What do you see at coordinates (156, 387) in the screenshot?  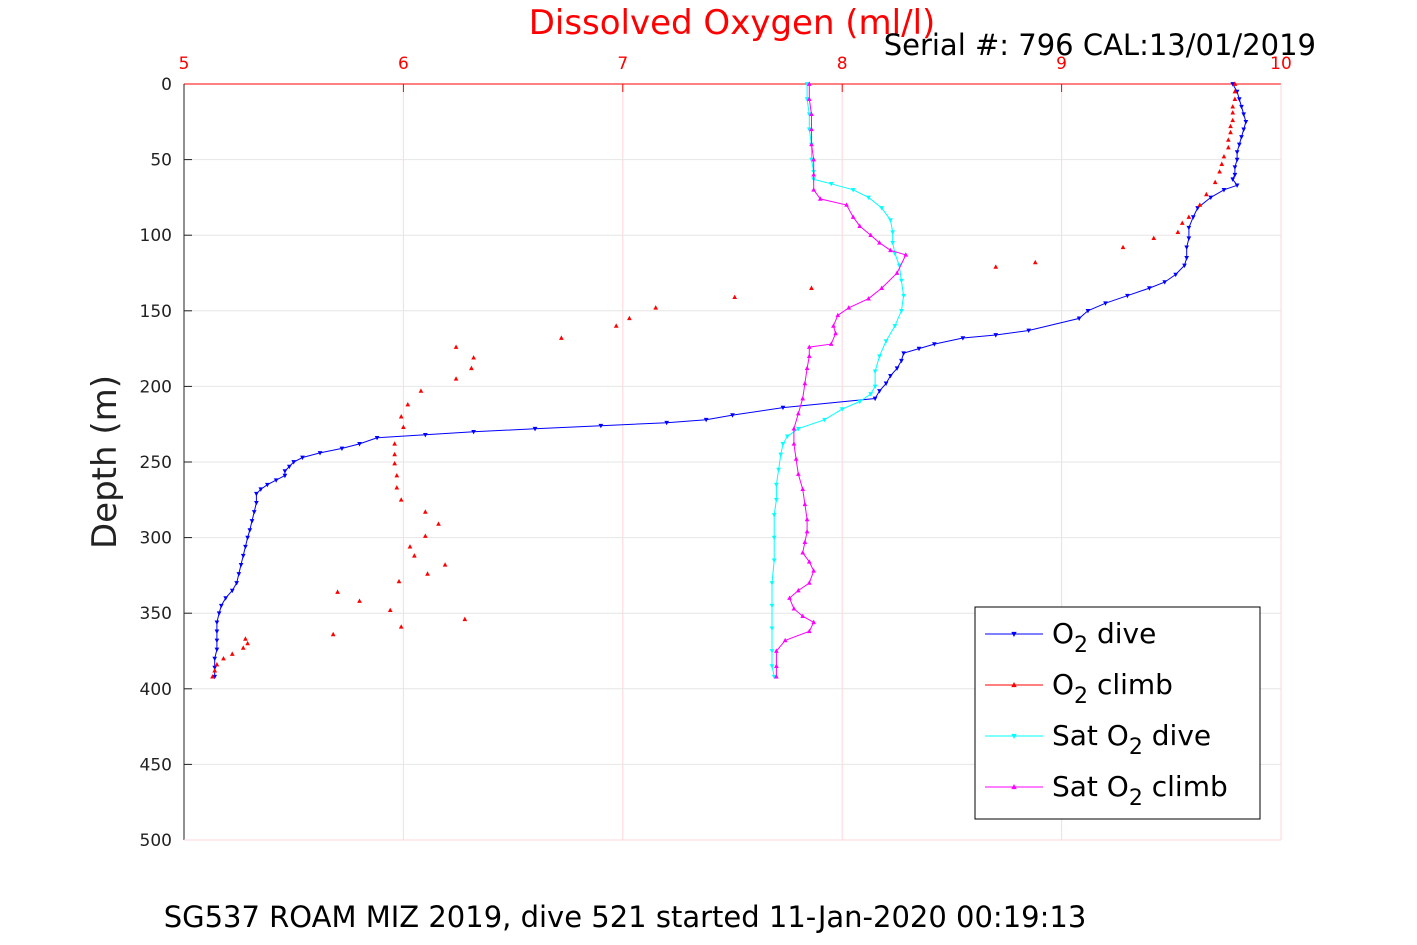 I see `y-tick-label: 200` at bounding box center [156, 387].